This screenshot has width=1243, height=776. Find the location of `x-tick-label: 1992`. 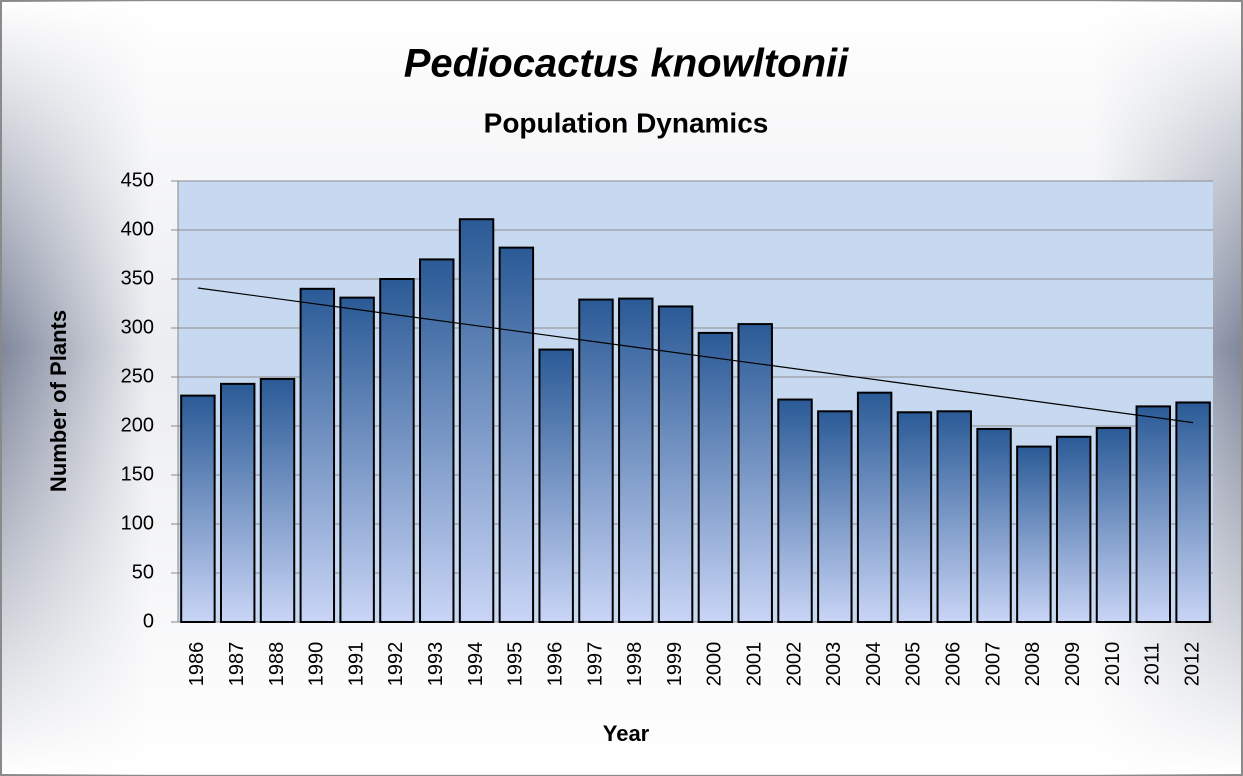

x-tick-label: 1992 is located at coordinates (396, 664).